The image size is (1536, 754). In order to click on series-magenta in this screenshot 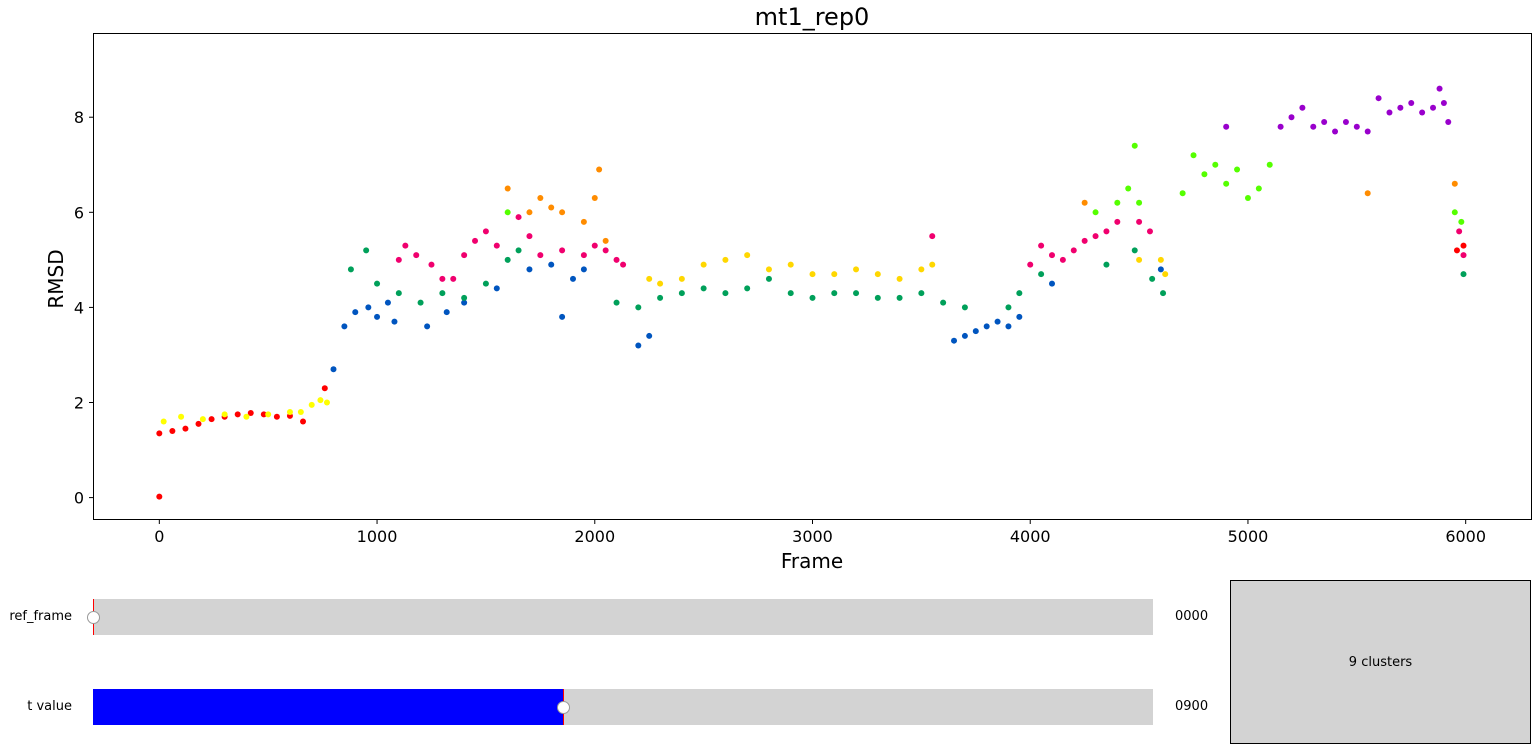, I will do `click(931, 248)`.